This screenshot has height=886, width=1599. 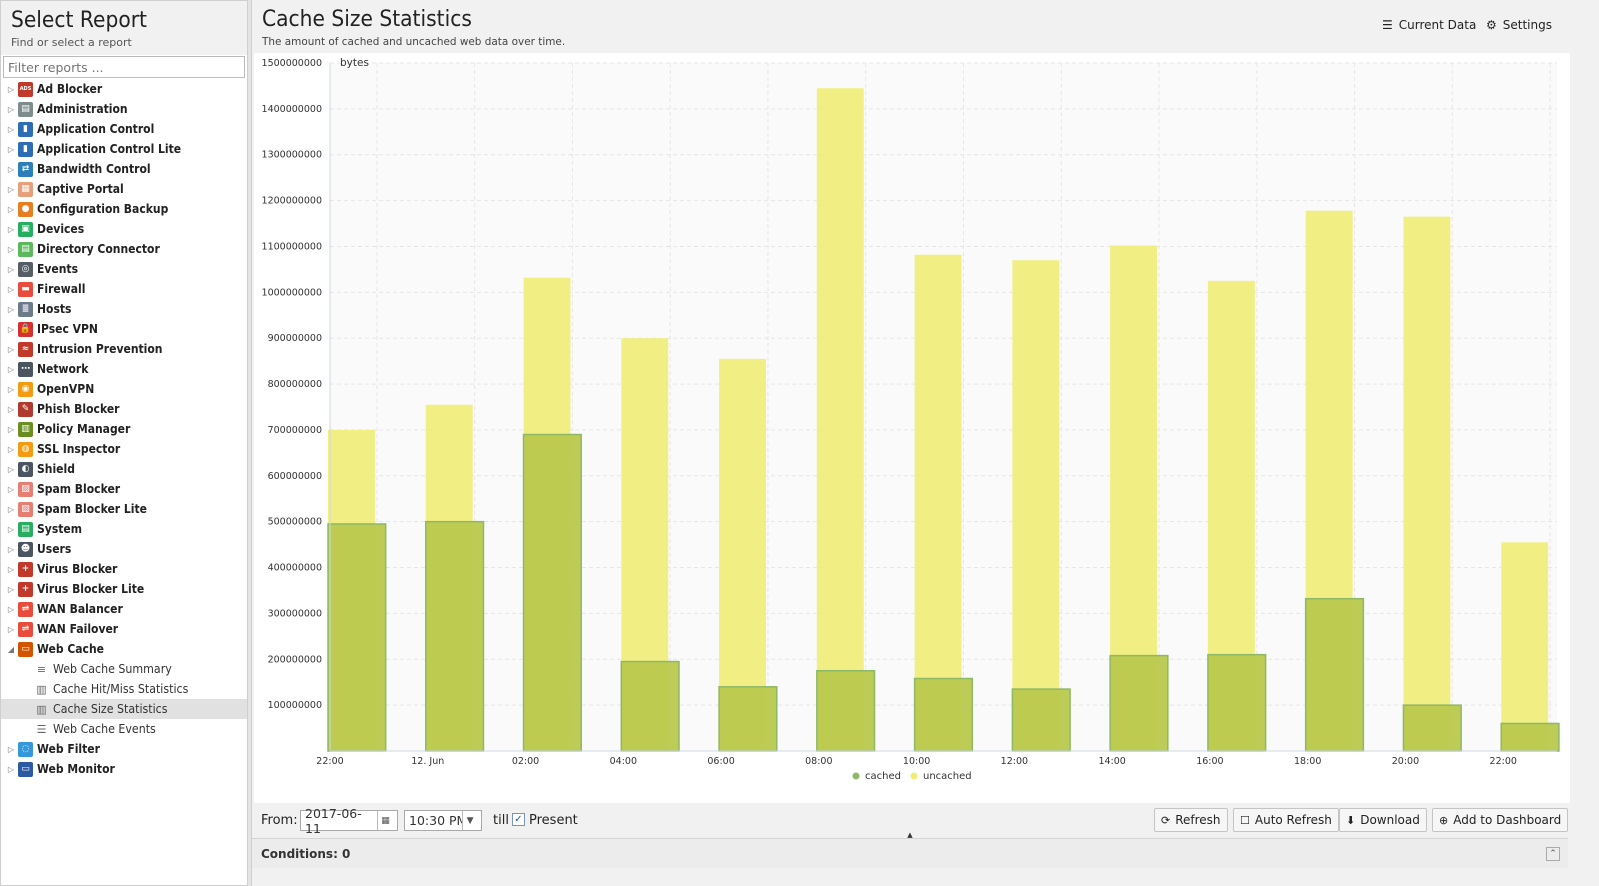 I want to click on report-item-web-cache-summary: ≡ Web Cache Summary, so click(x=124, y=669).